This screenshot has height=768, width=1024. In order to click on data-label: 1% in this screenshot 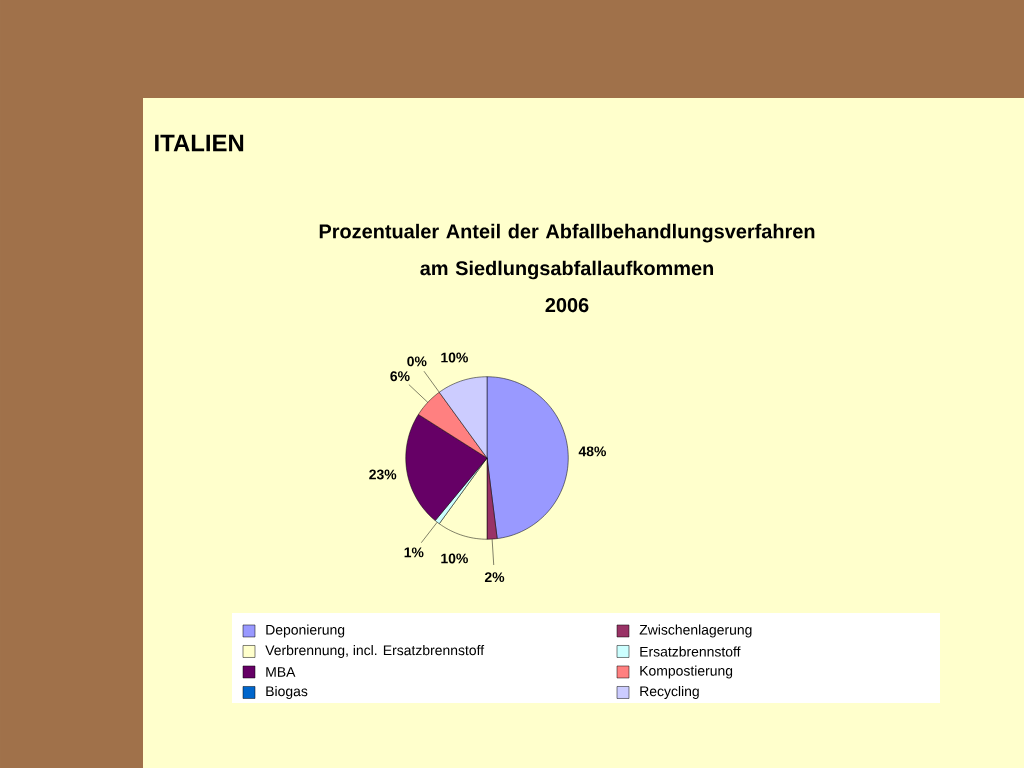, I will do `click(414, 552)`.